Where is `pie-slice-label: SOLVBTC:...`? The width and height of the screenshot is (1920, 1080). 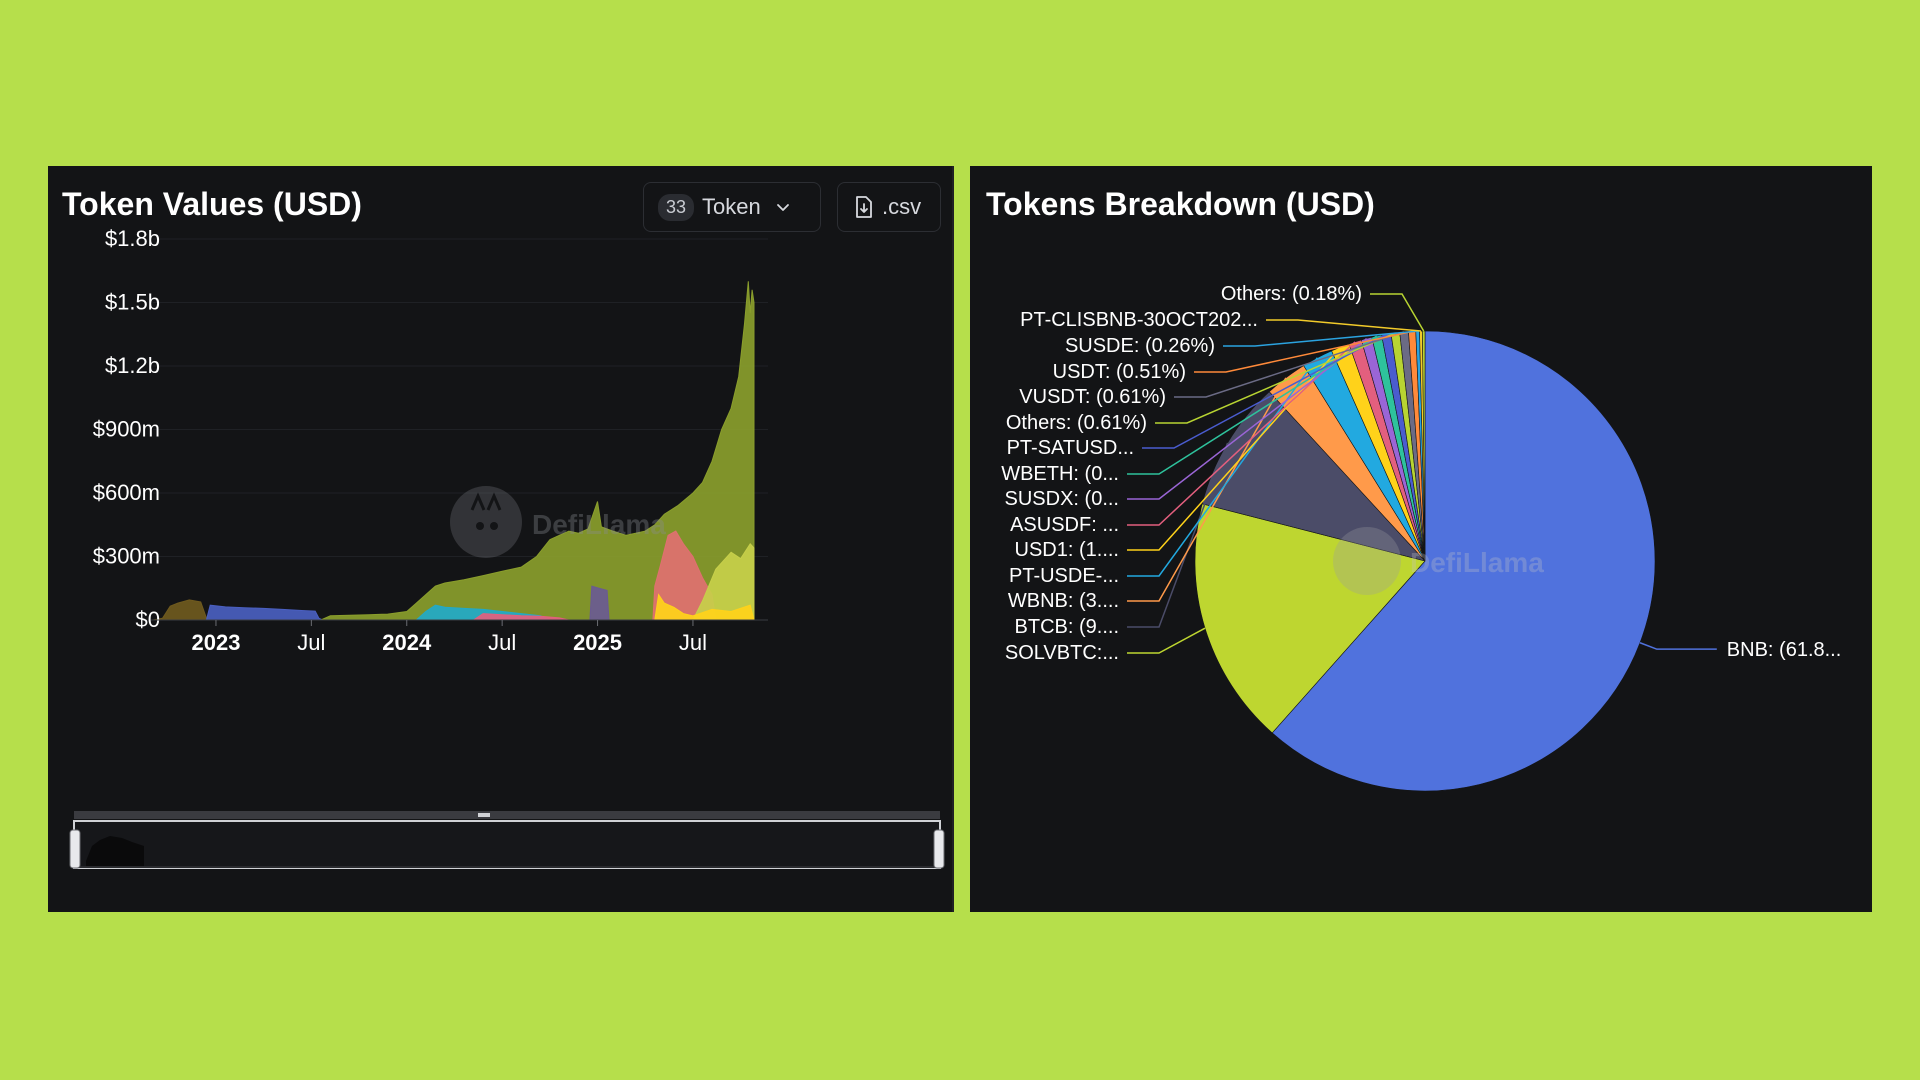 pie-slice-label: SOLVBTC:... is located at coordinates (1062, 653).